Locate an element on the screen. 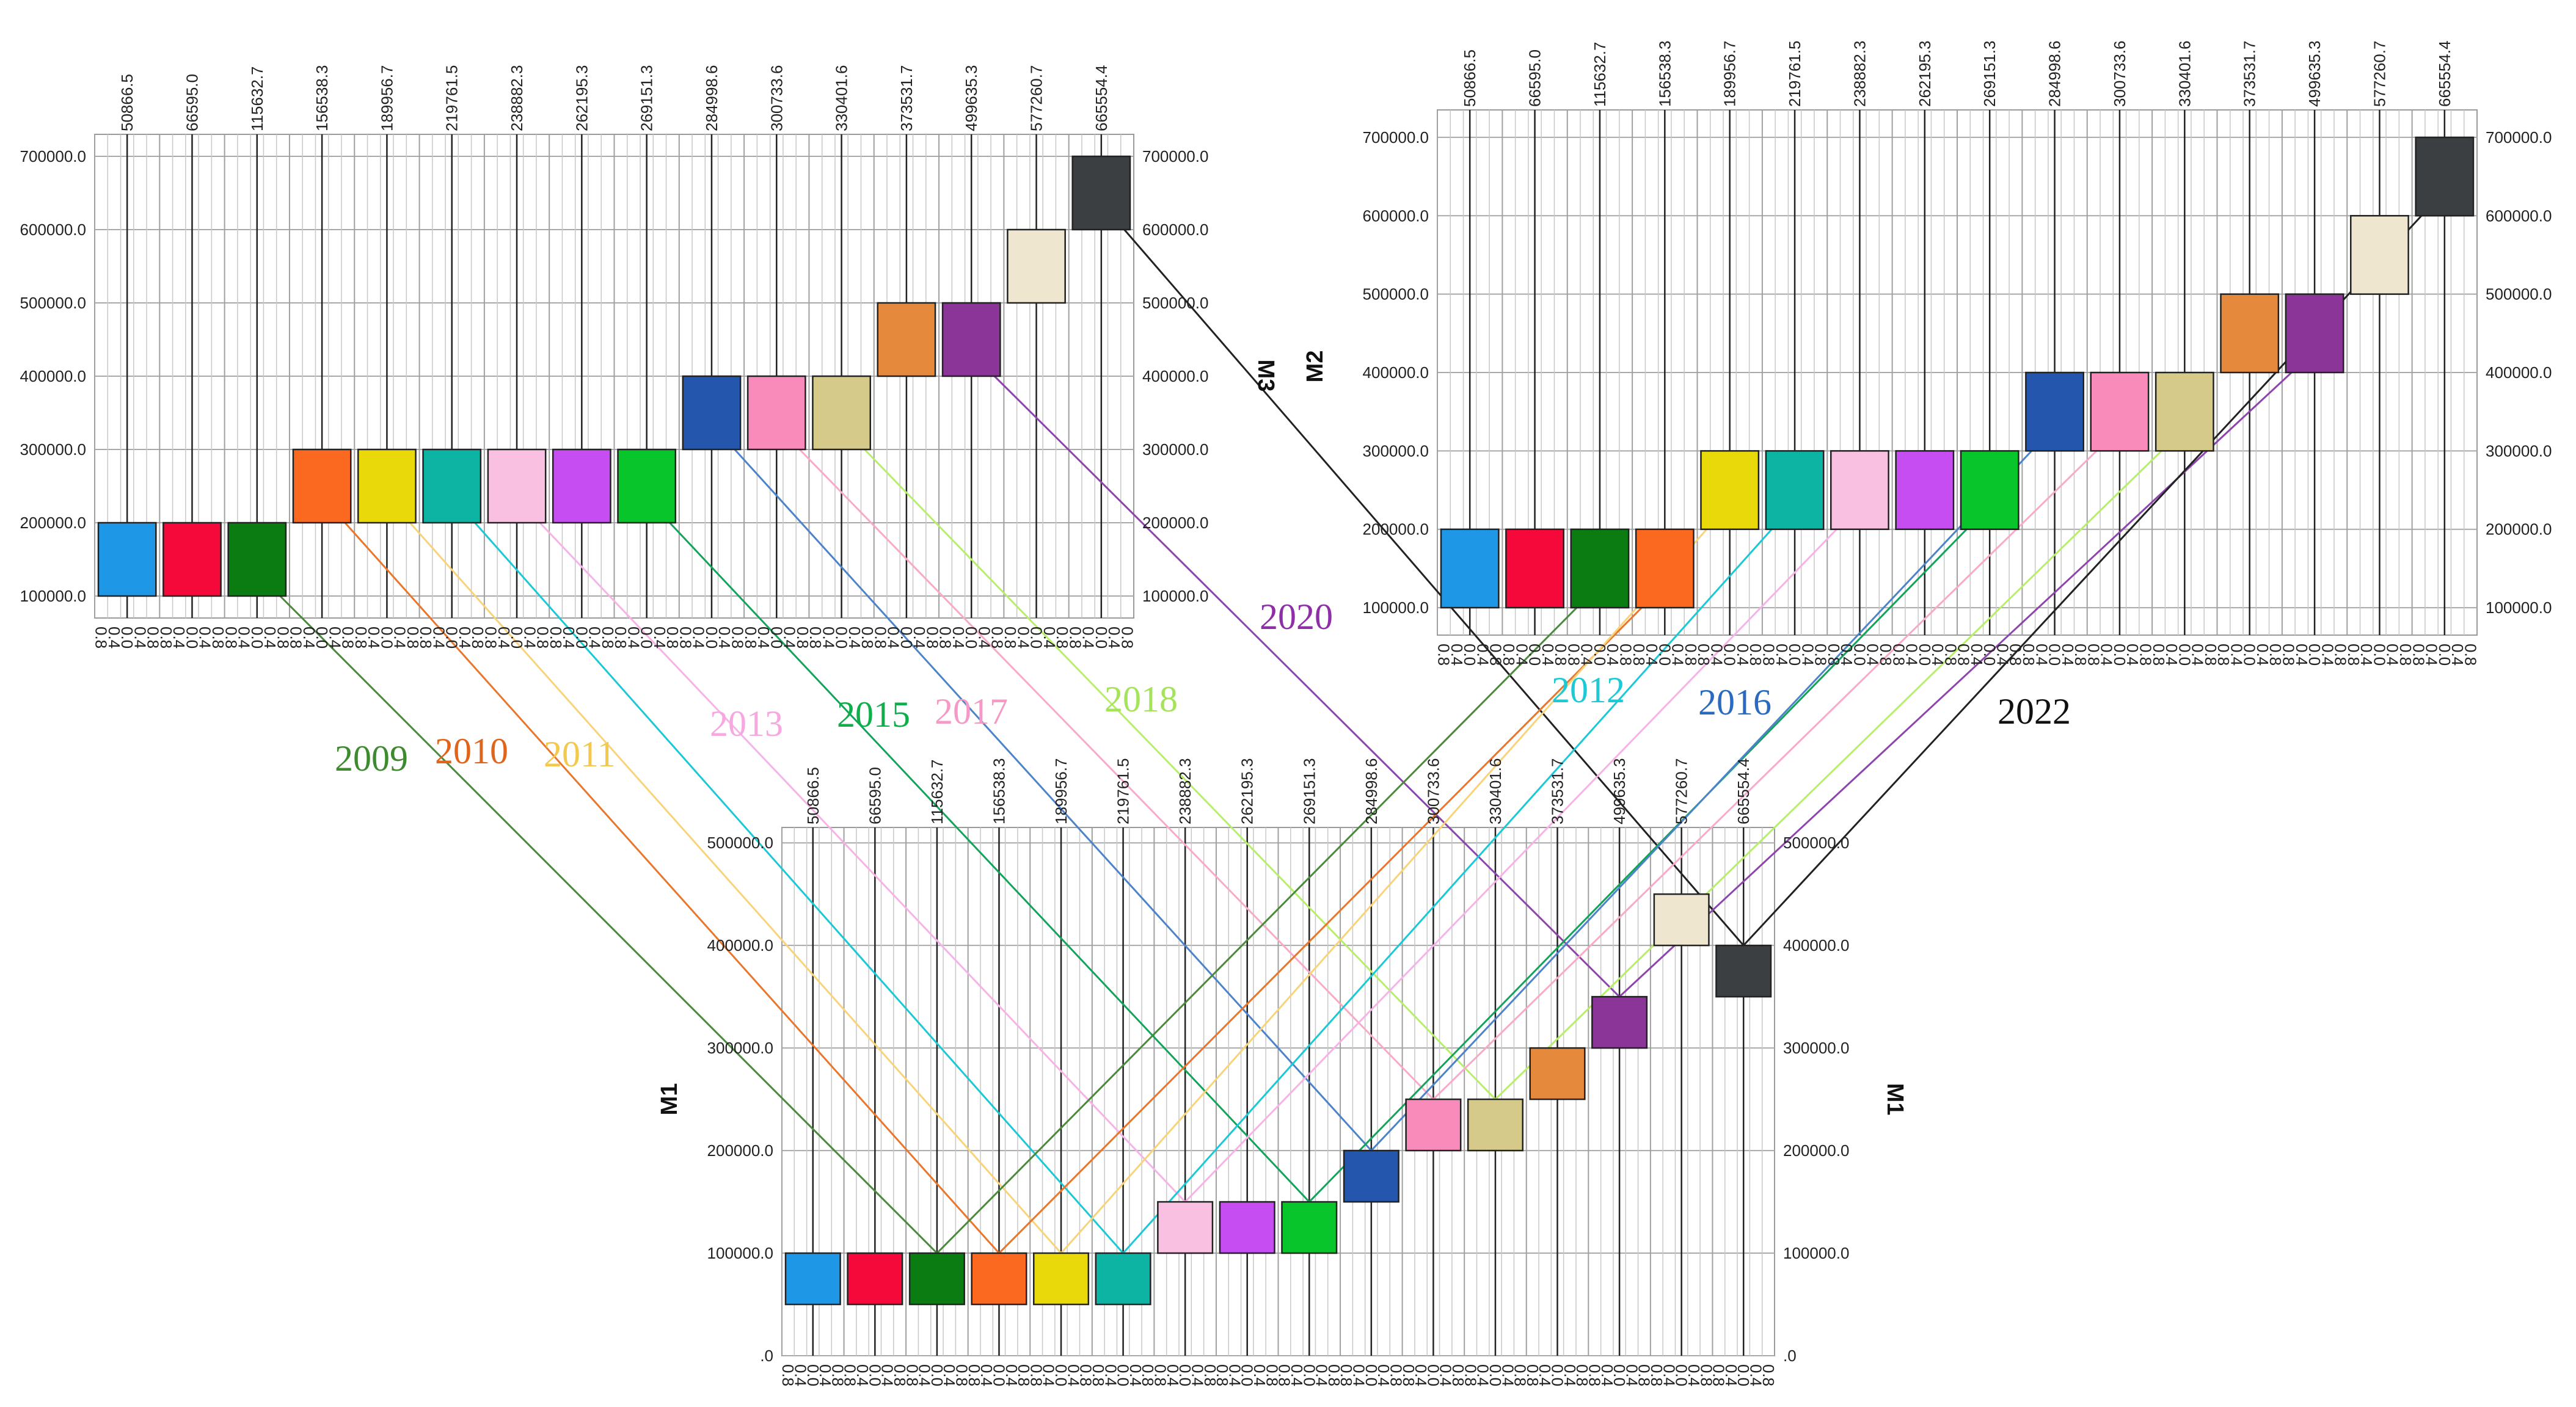  y-tick-left: 200000.0 is located at coordinates (740, 1150).